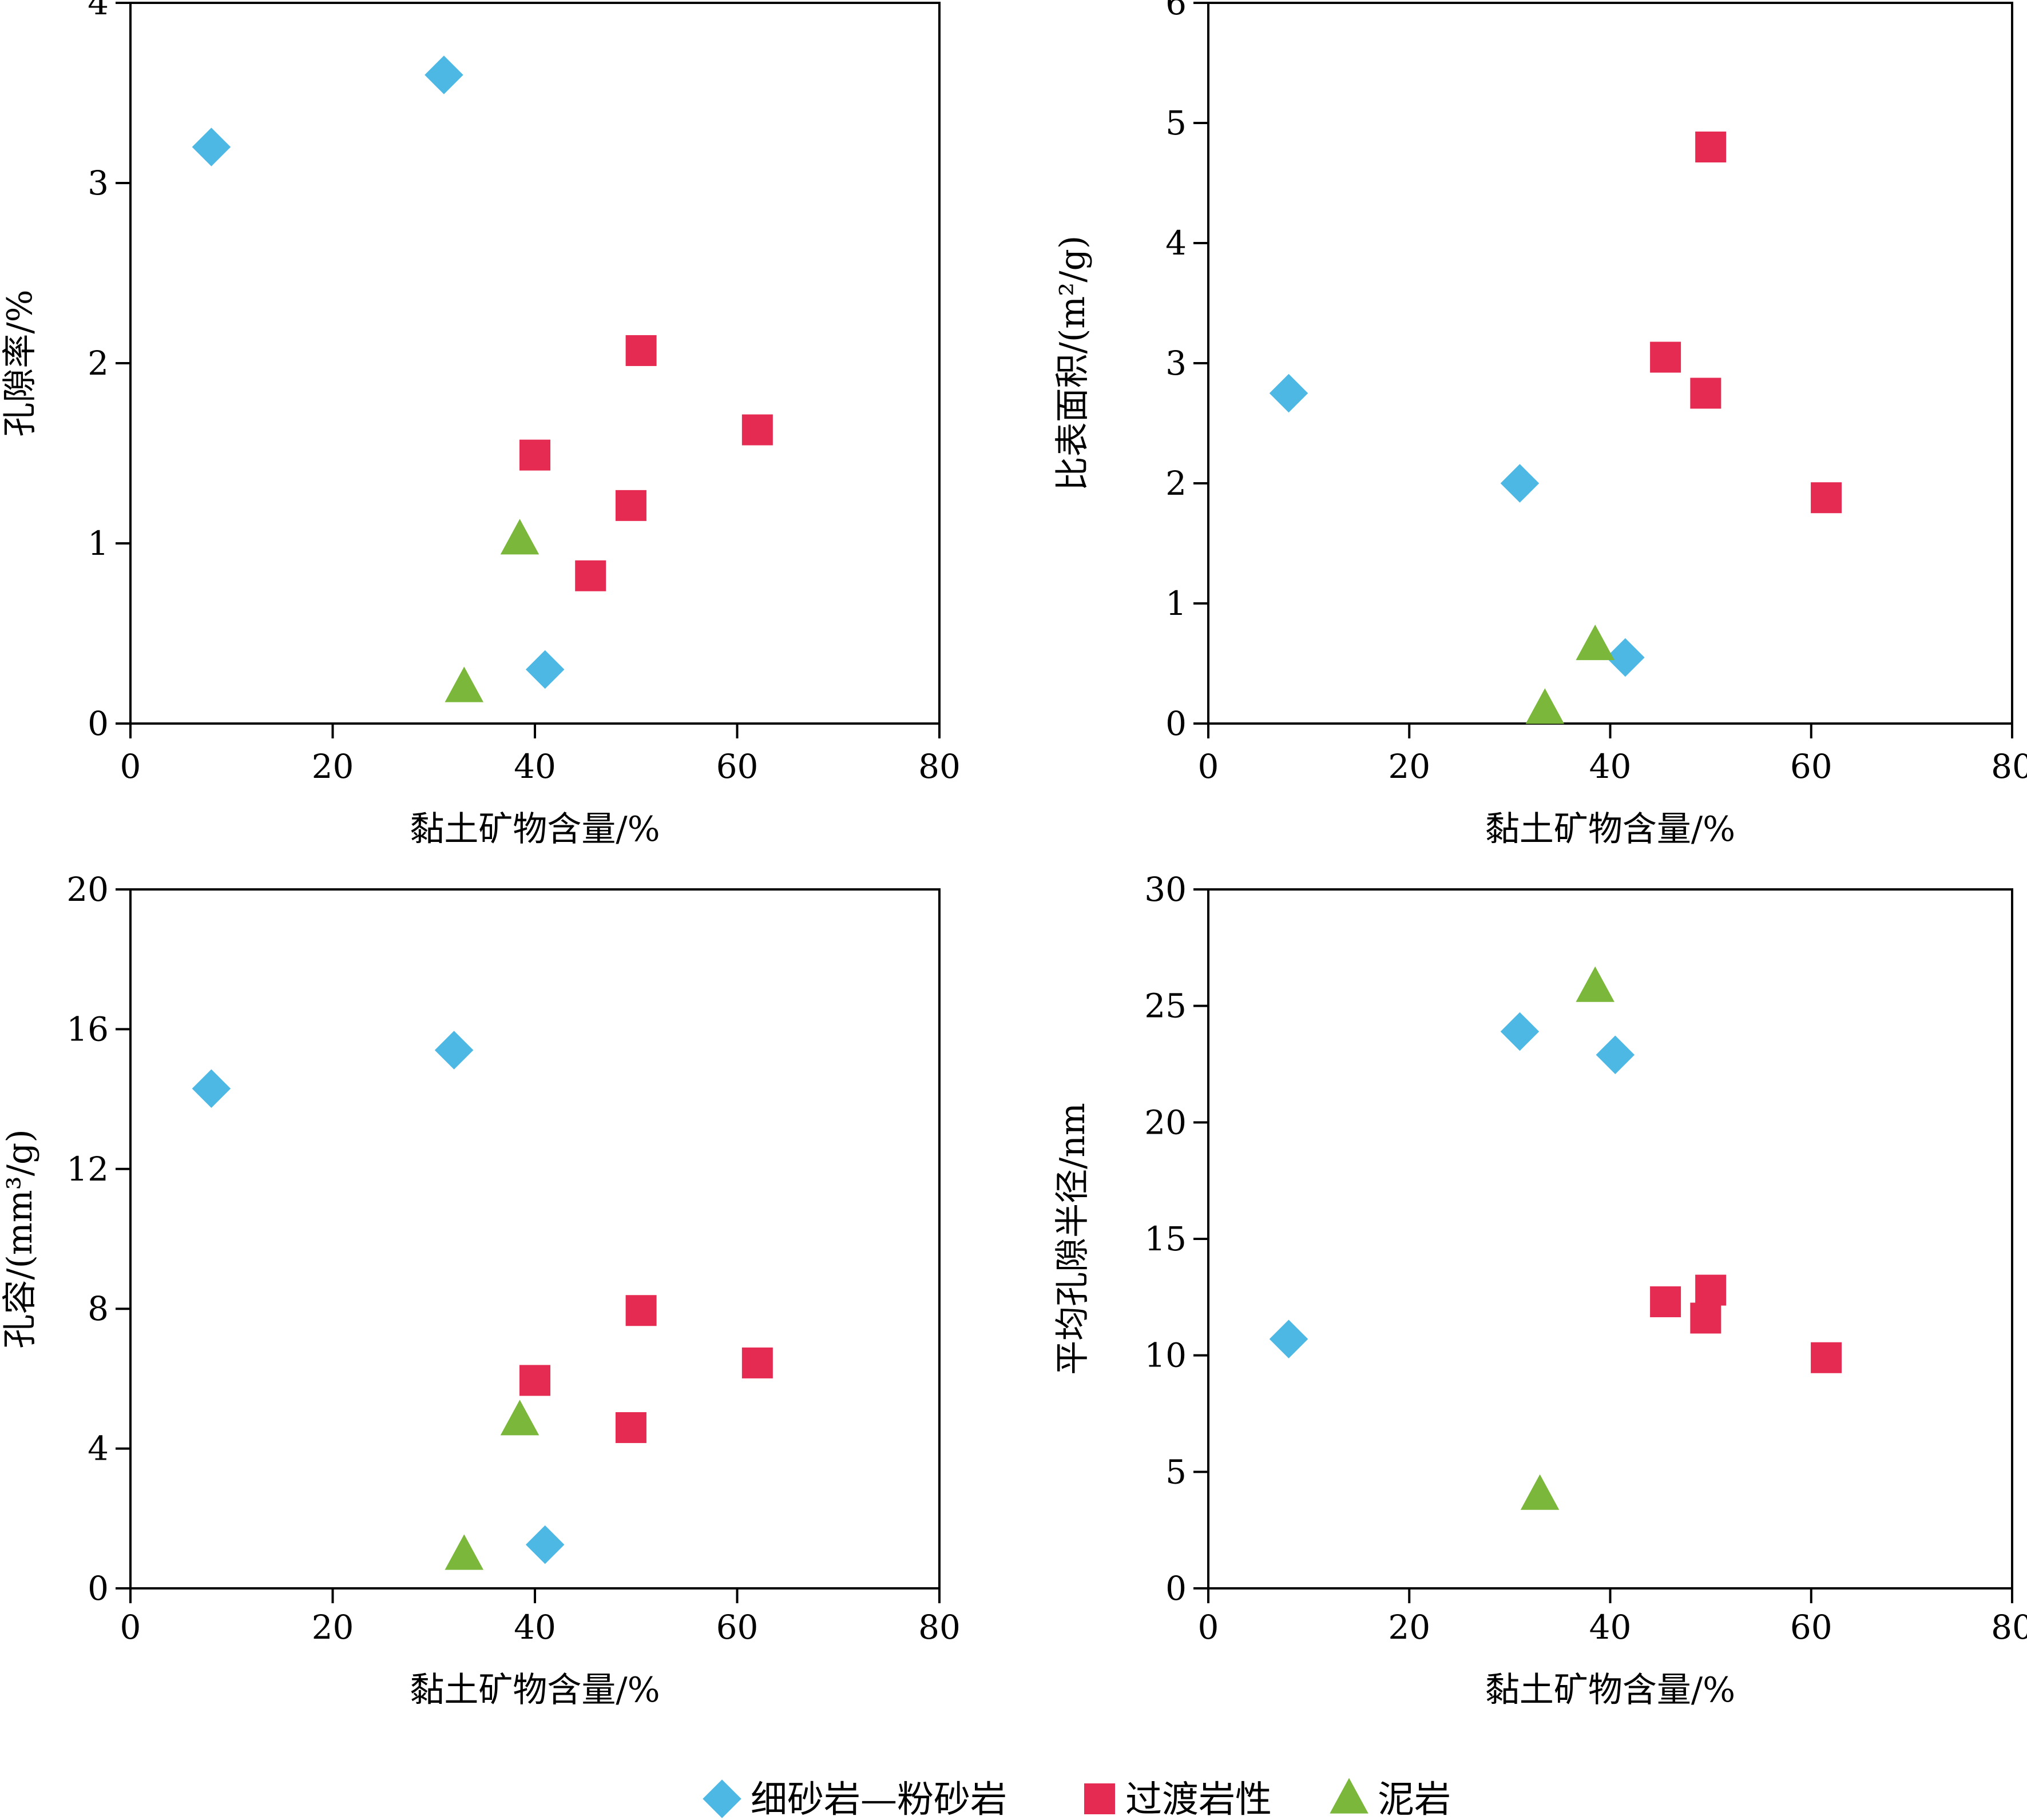 This screenshot has width=2027, height=1820. What do you see at coordinates (1165, 1356) in the screenshot?
I see `y-tick-label: 10` at bounding box center [1165, 1356].